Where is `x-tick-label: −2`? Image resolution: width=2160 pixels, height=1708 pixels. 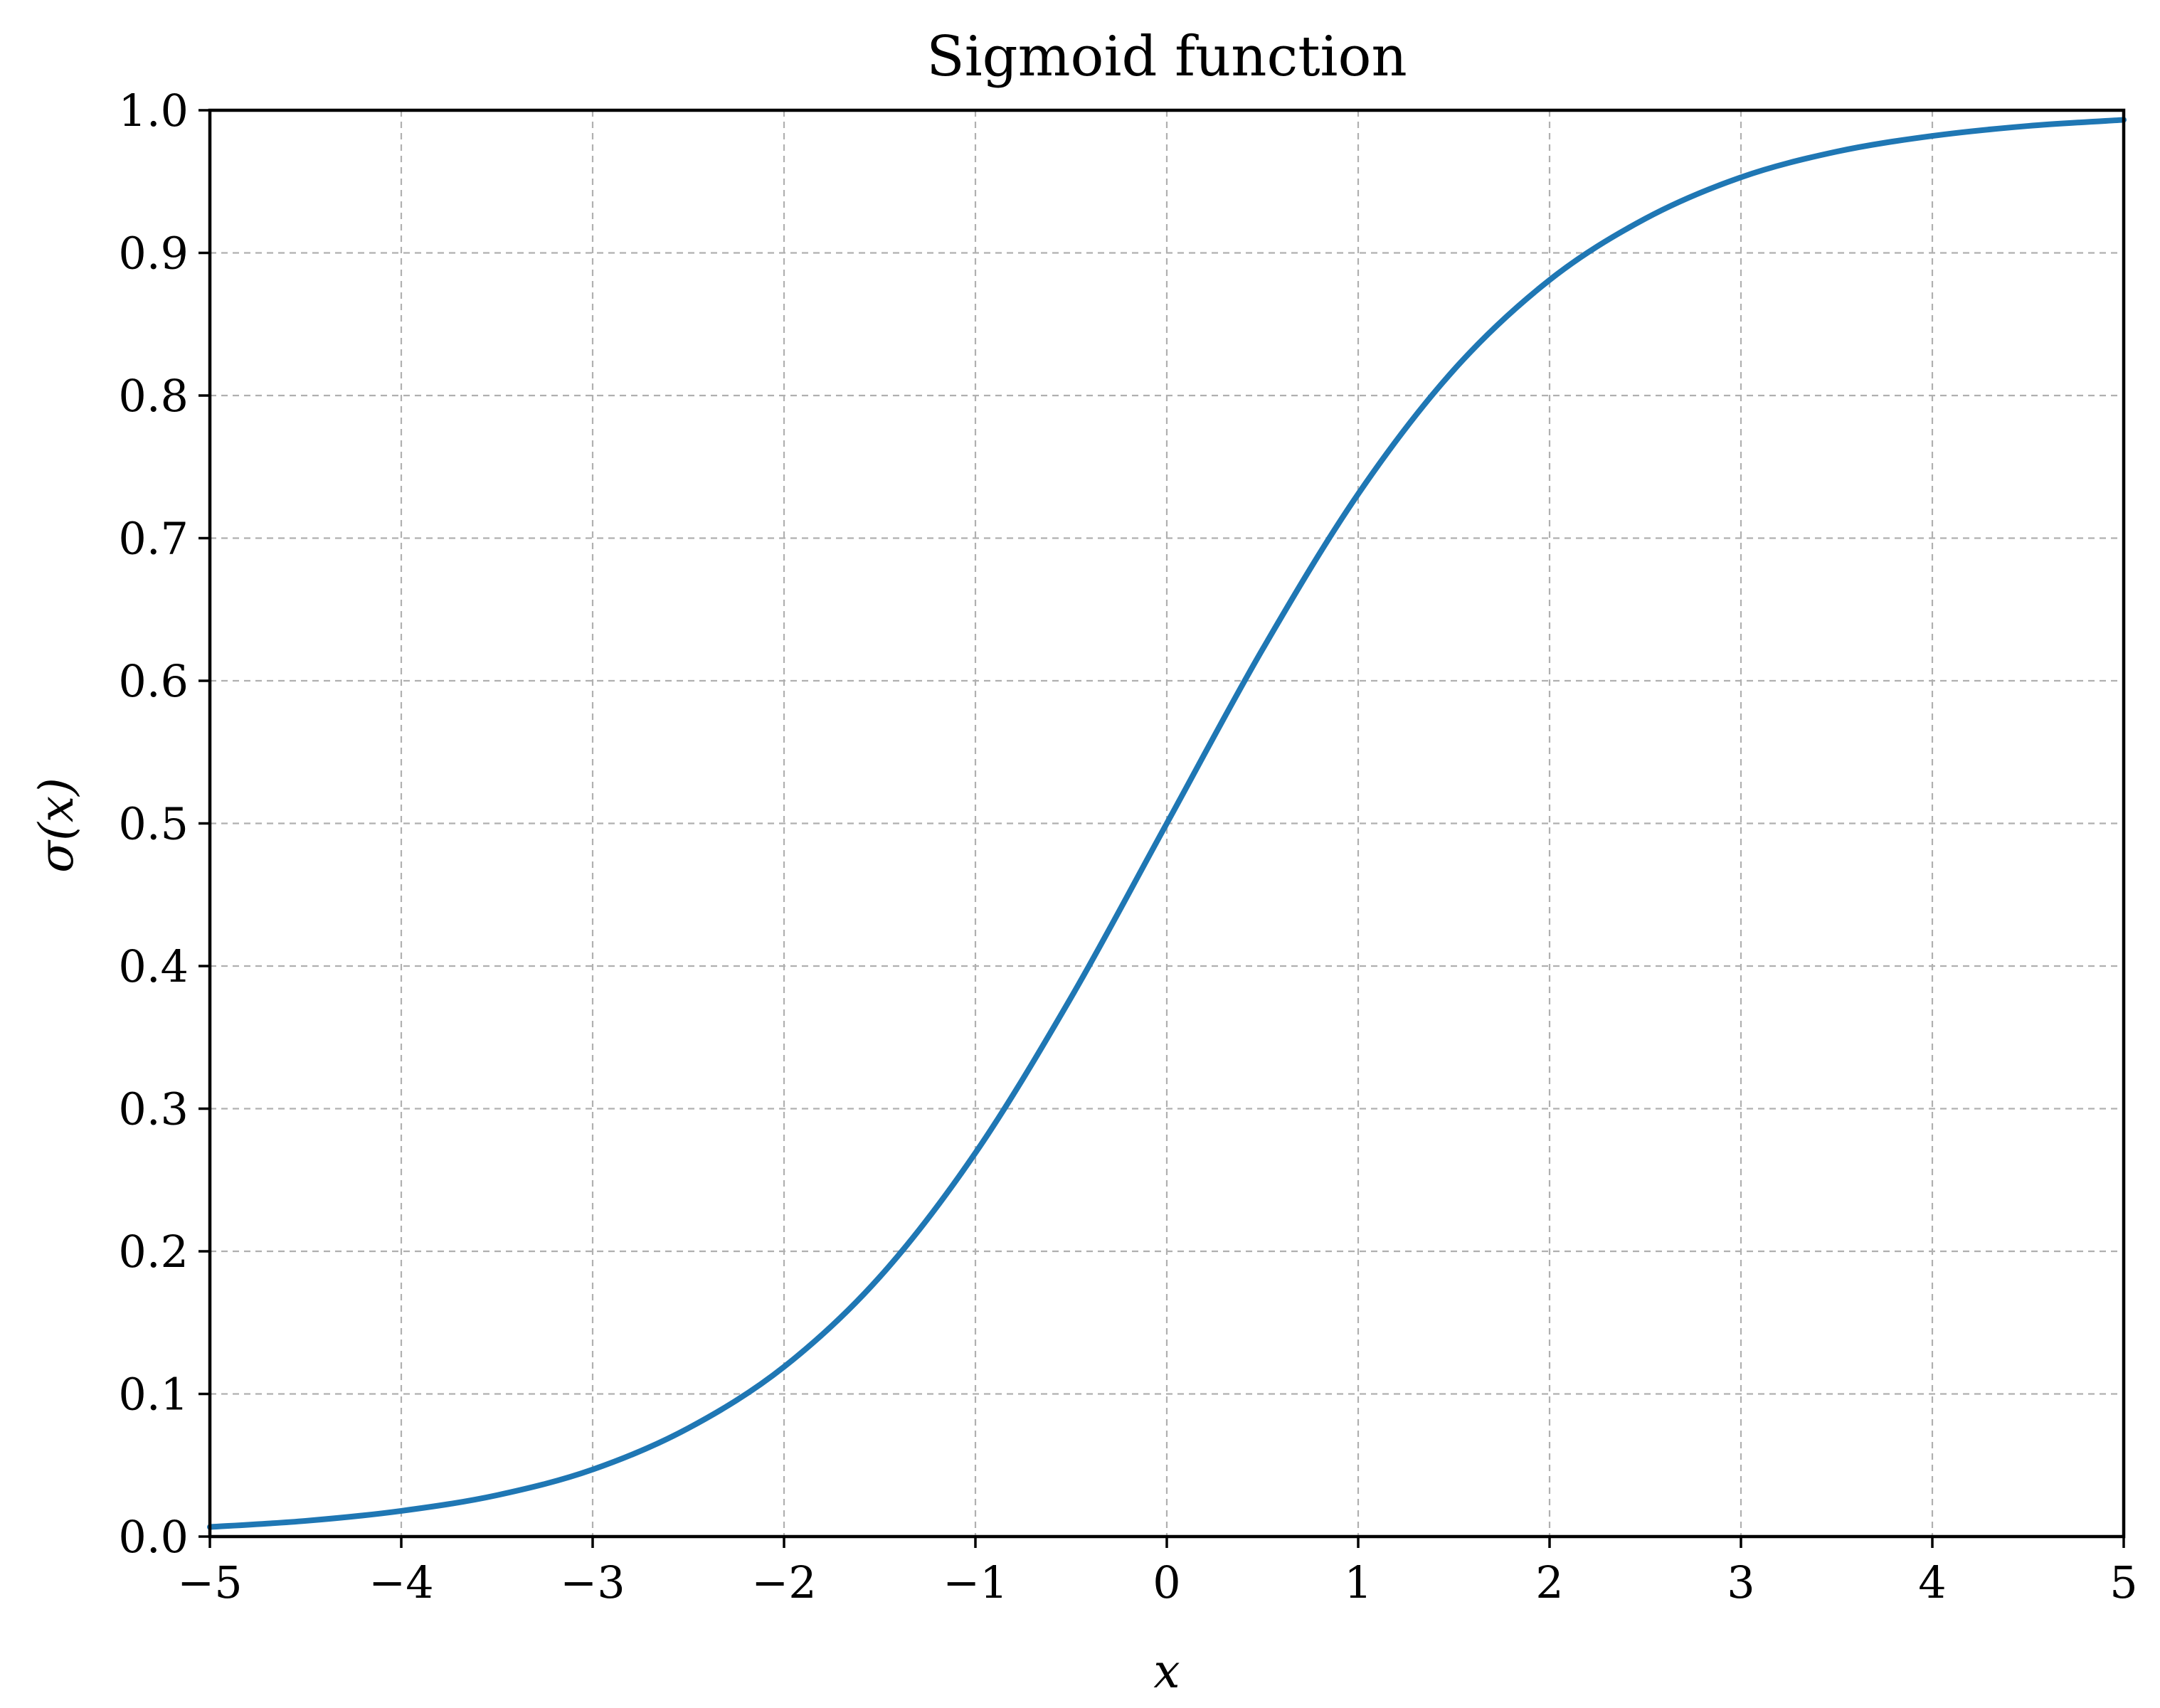 x-tick-label: −2 is located at coordinates (783, 1582).